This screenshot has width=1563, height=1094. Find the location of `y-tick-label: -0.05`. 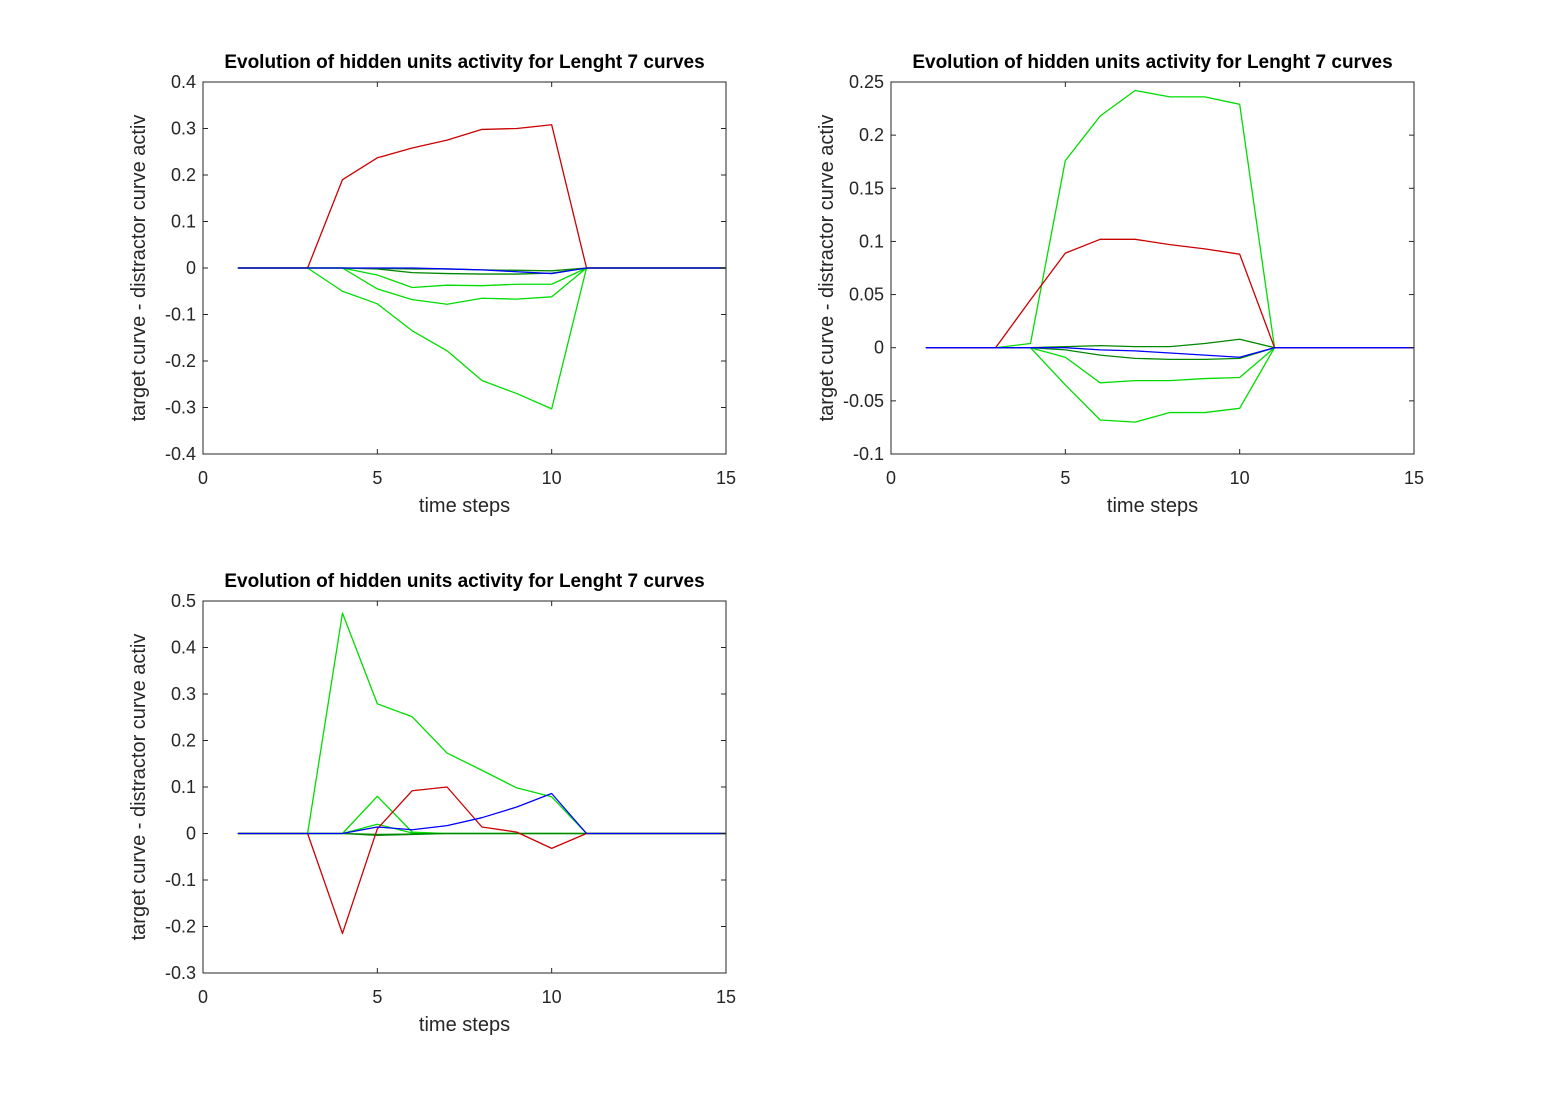

y-tick-label: -0.05 is located at coordinates (863, 401).